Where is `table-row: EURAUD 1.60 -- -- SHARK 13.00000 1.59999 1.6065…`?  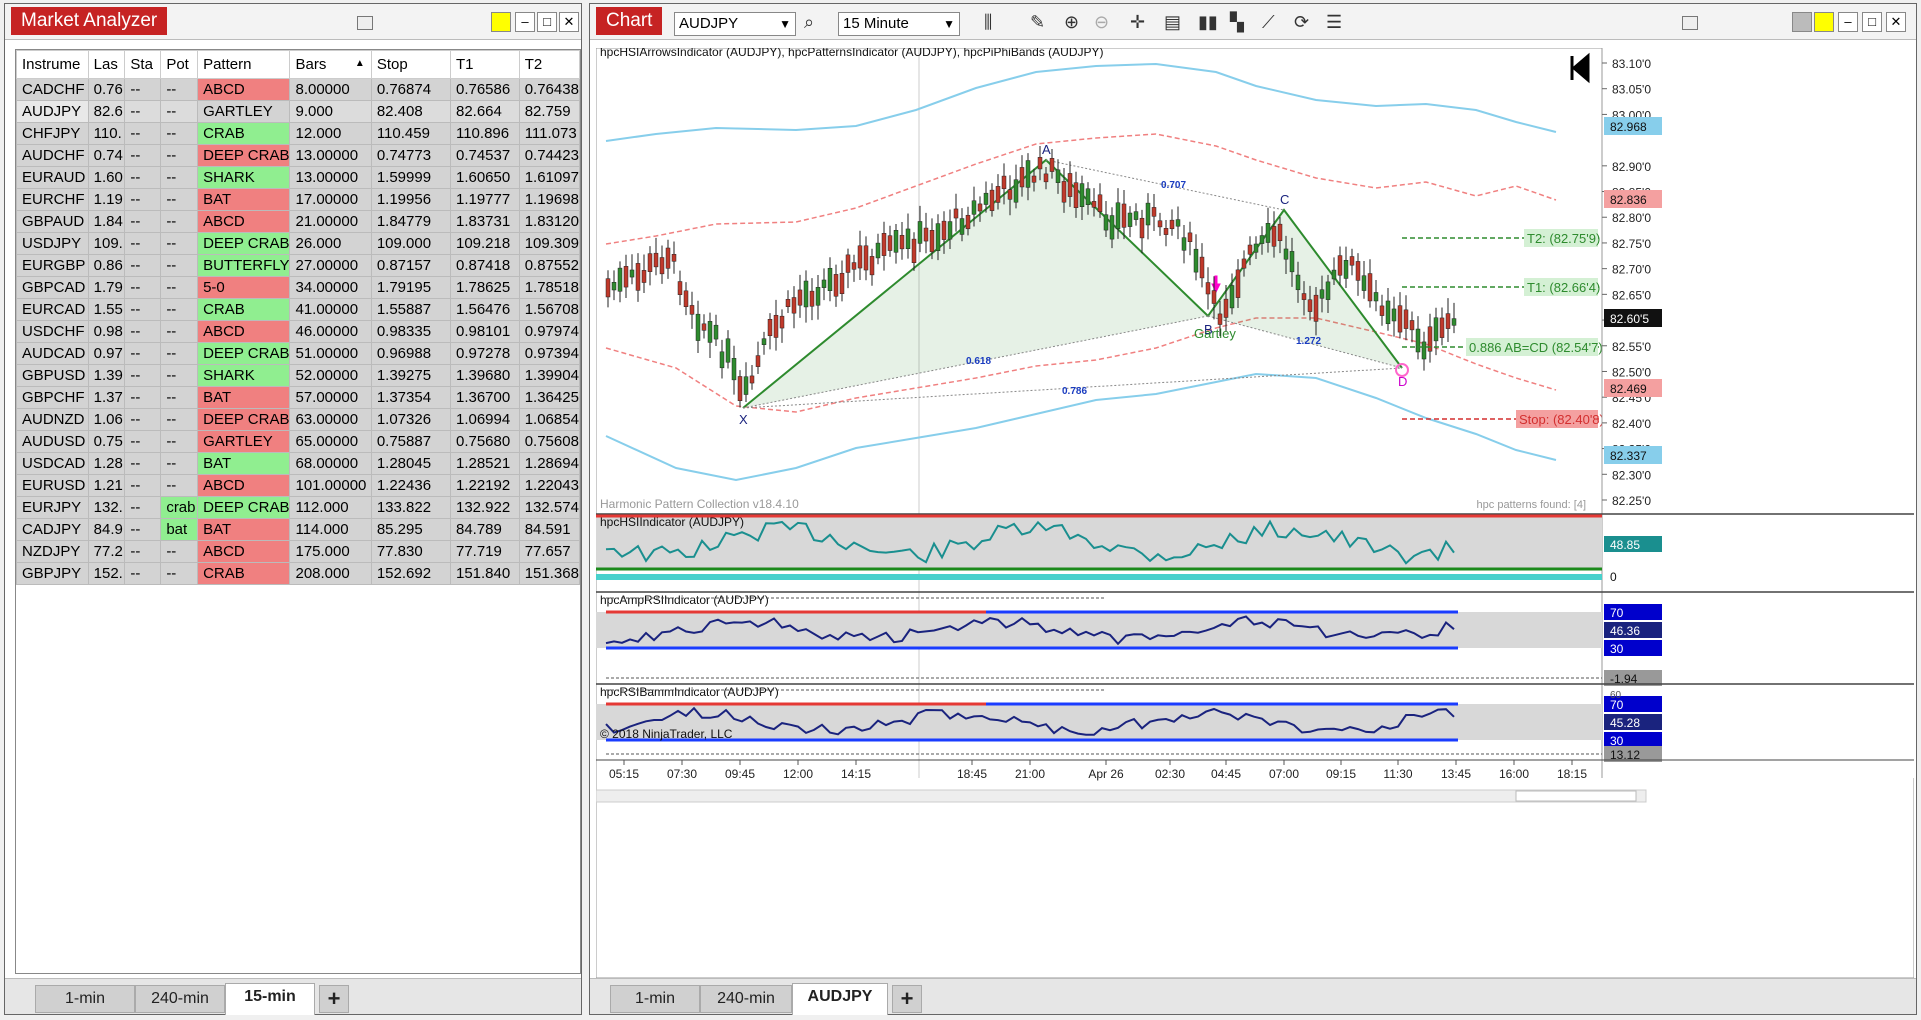
table-row: EURAUD 1.60 -- -- SHARK 13.00000 1.59999 1.6065… is located at coordinates (298, 177).